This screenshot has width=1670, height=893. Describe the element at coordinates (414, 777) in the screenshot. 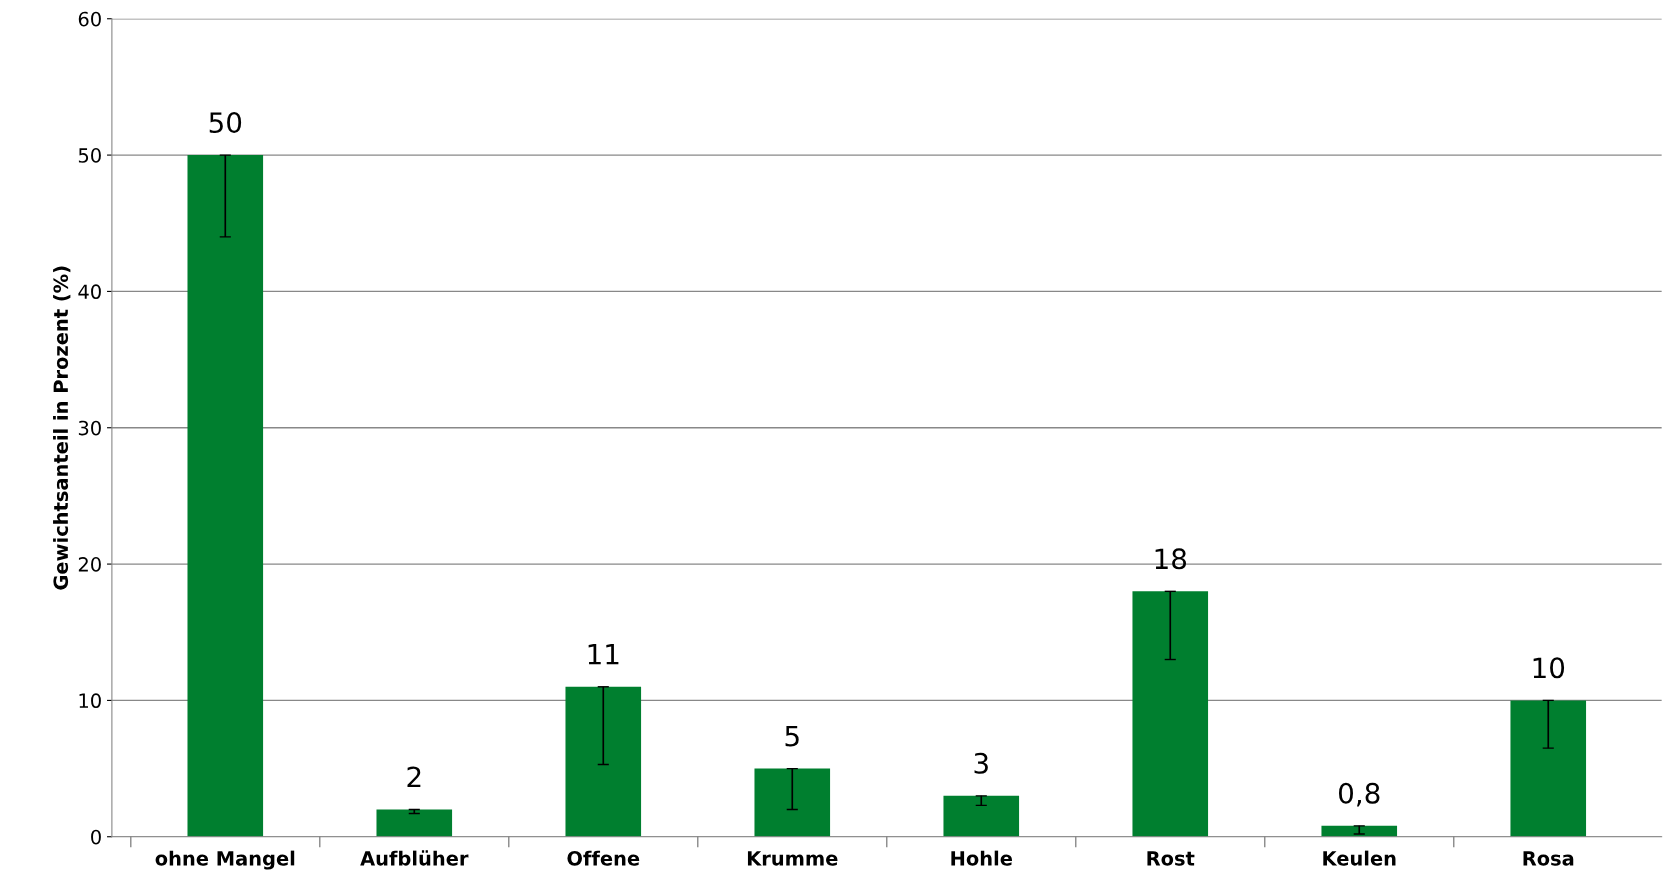

I see `data-label: 2` at that location.